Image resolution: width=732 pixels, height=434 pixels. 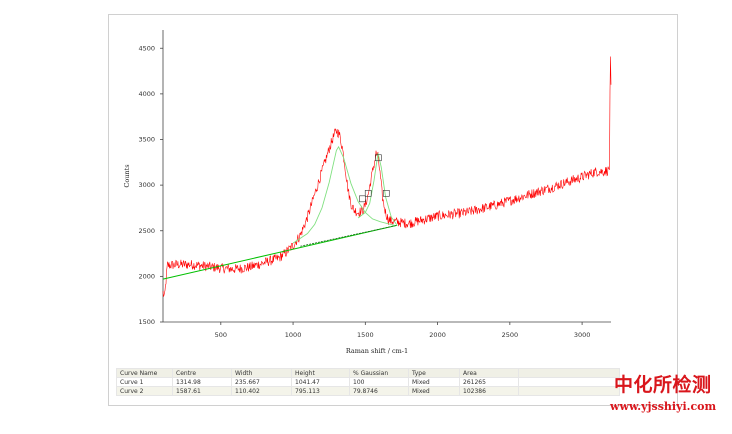 I want to click on cell-height: 795.113, so click(x=320, y=391).